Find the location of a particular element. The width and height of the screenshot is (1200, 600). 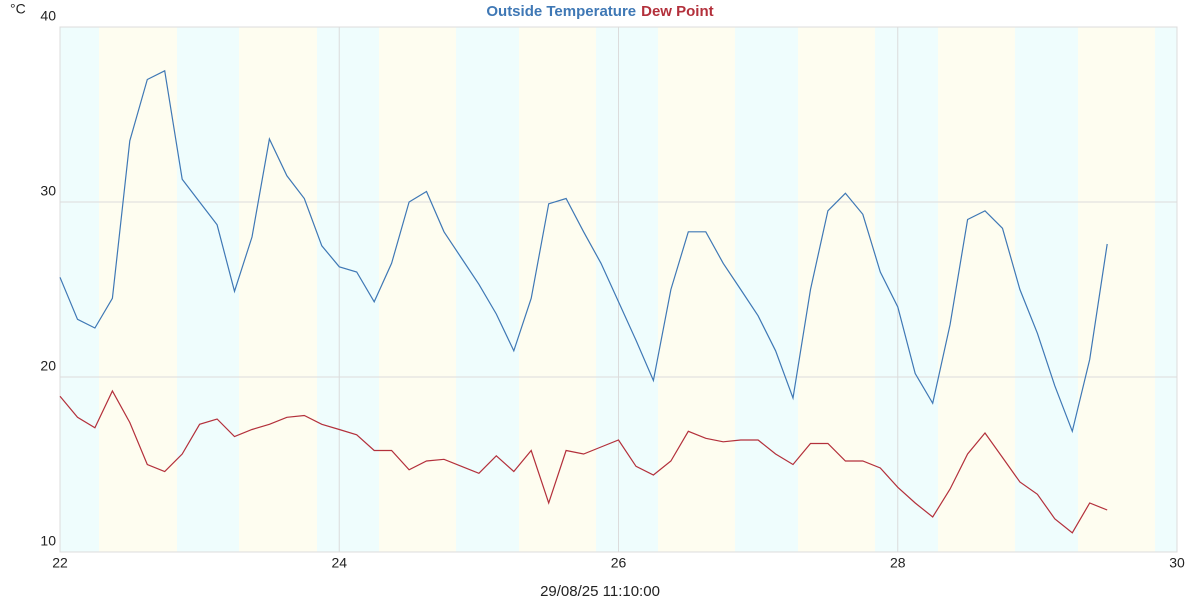

x-tick-label: 22 is located at coordinates (60, 563).